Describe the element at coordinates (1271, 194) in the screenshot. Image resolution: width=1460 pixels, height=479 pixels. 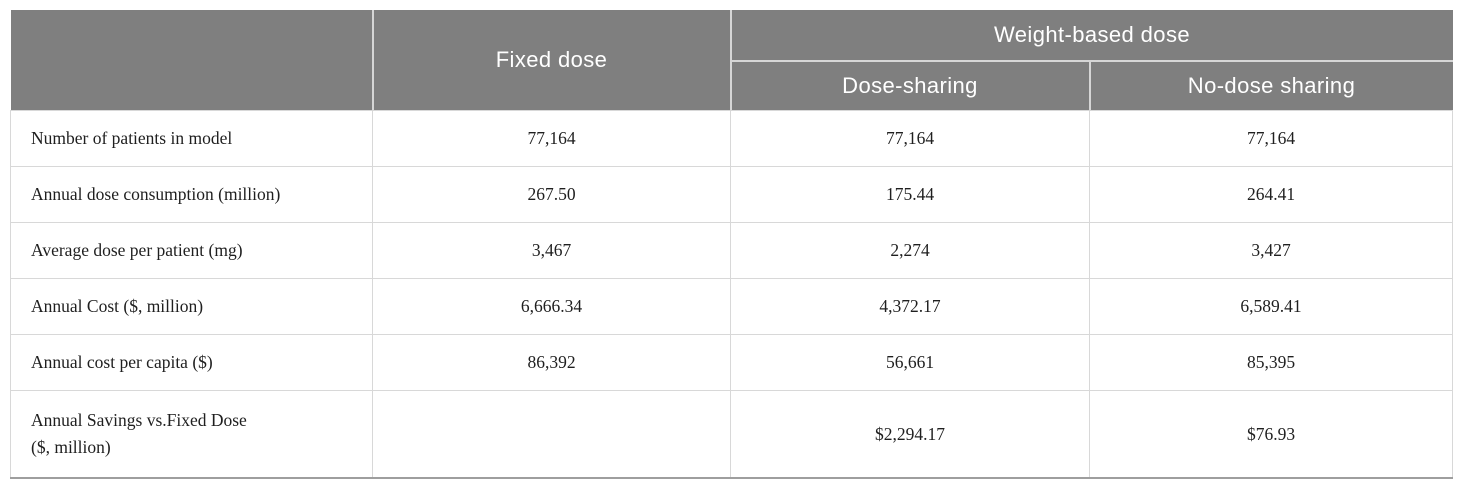
I see `no-dose-sharing-value: 264.41` at that location.